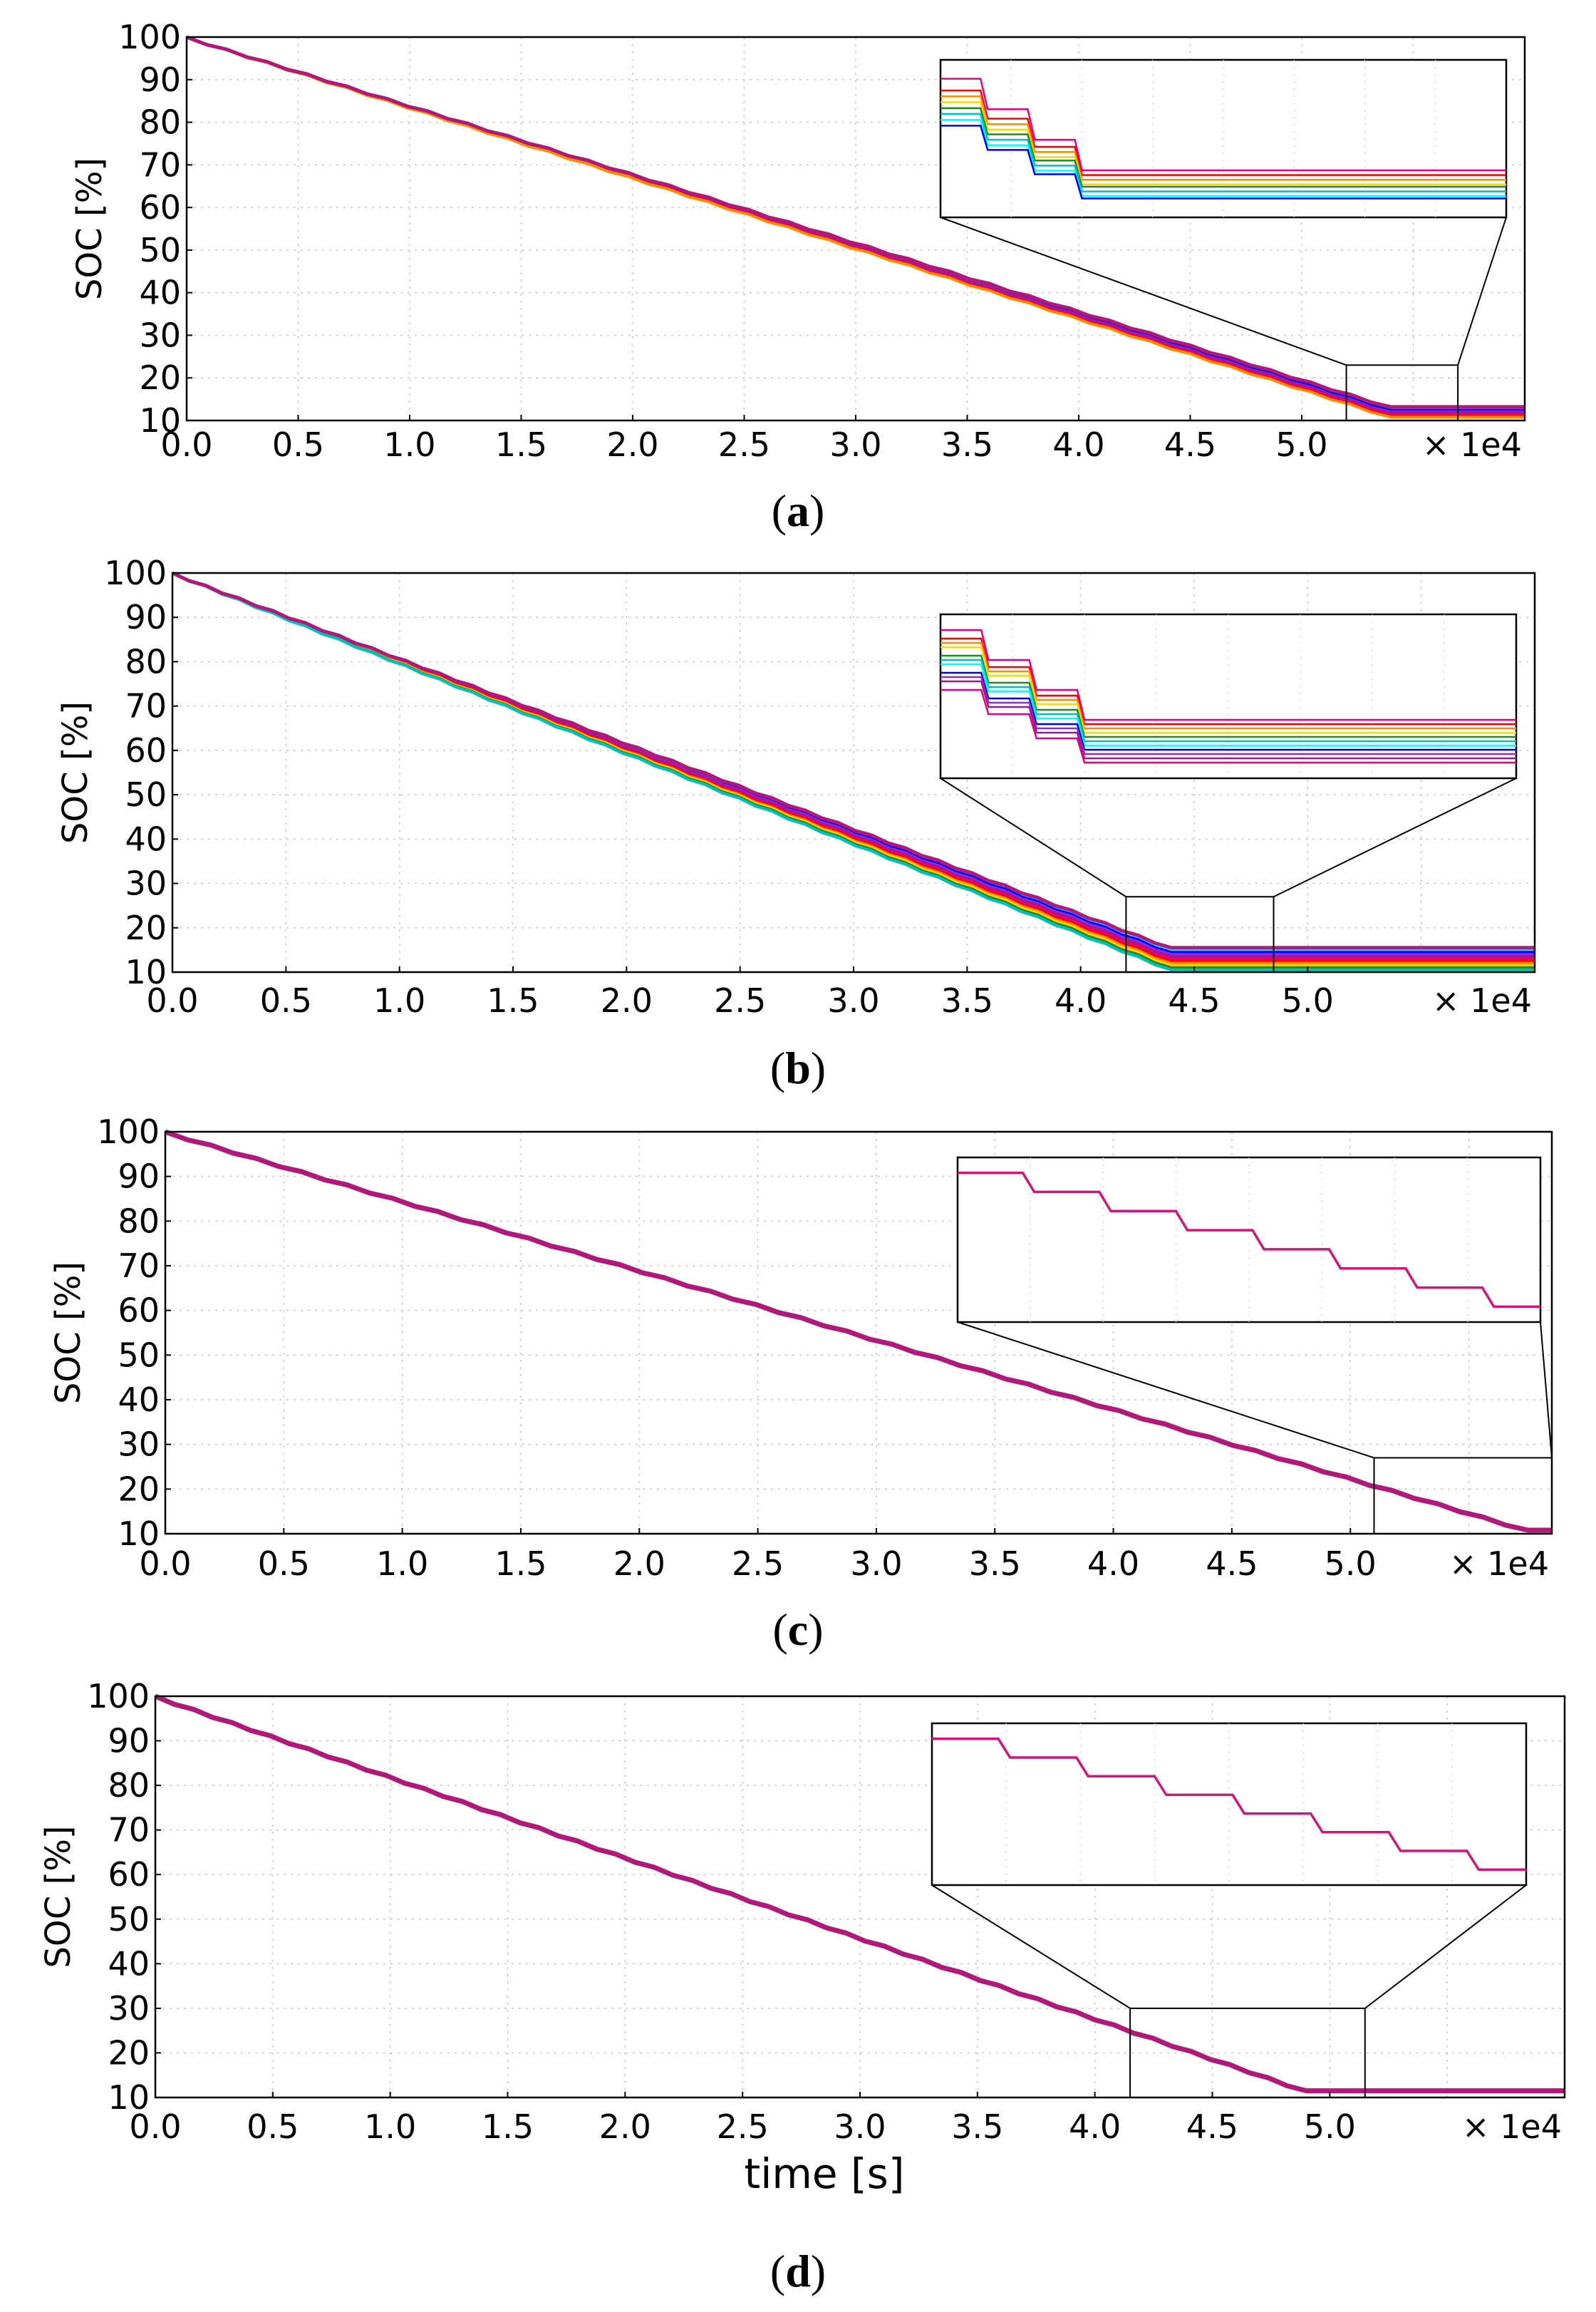 The height and width of the screenshot is (2312, 1596). What do you see at coordinates (521, 444) in the screenshot?
I see `x-tick-label: 1.5` at bounding box center [521, 444].